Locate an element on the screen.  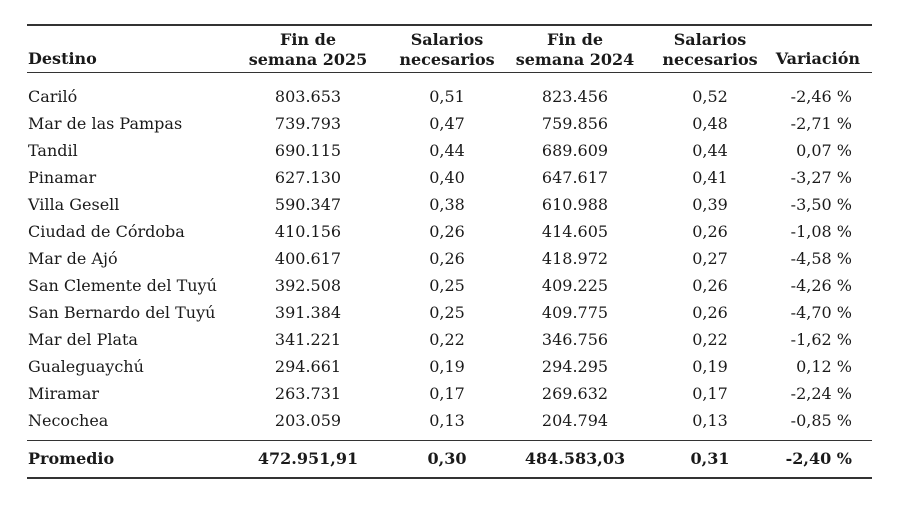
cell-fin-semana-2025: 803.653 is located at coordinates (308, 96).